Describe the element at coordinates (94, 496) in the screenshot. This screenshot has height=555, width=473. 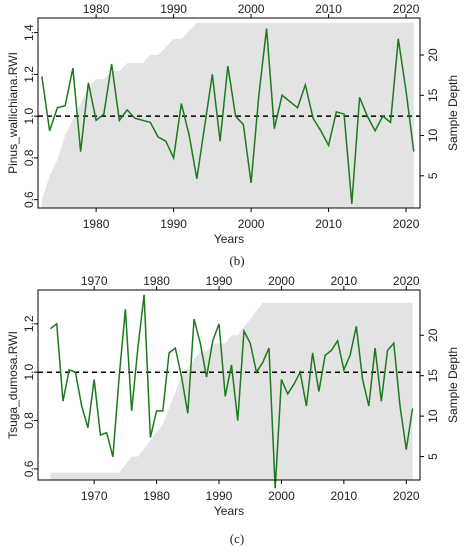
I see `x-tick-label: 1970` at that location.